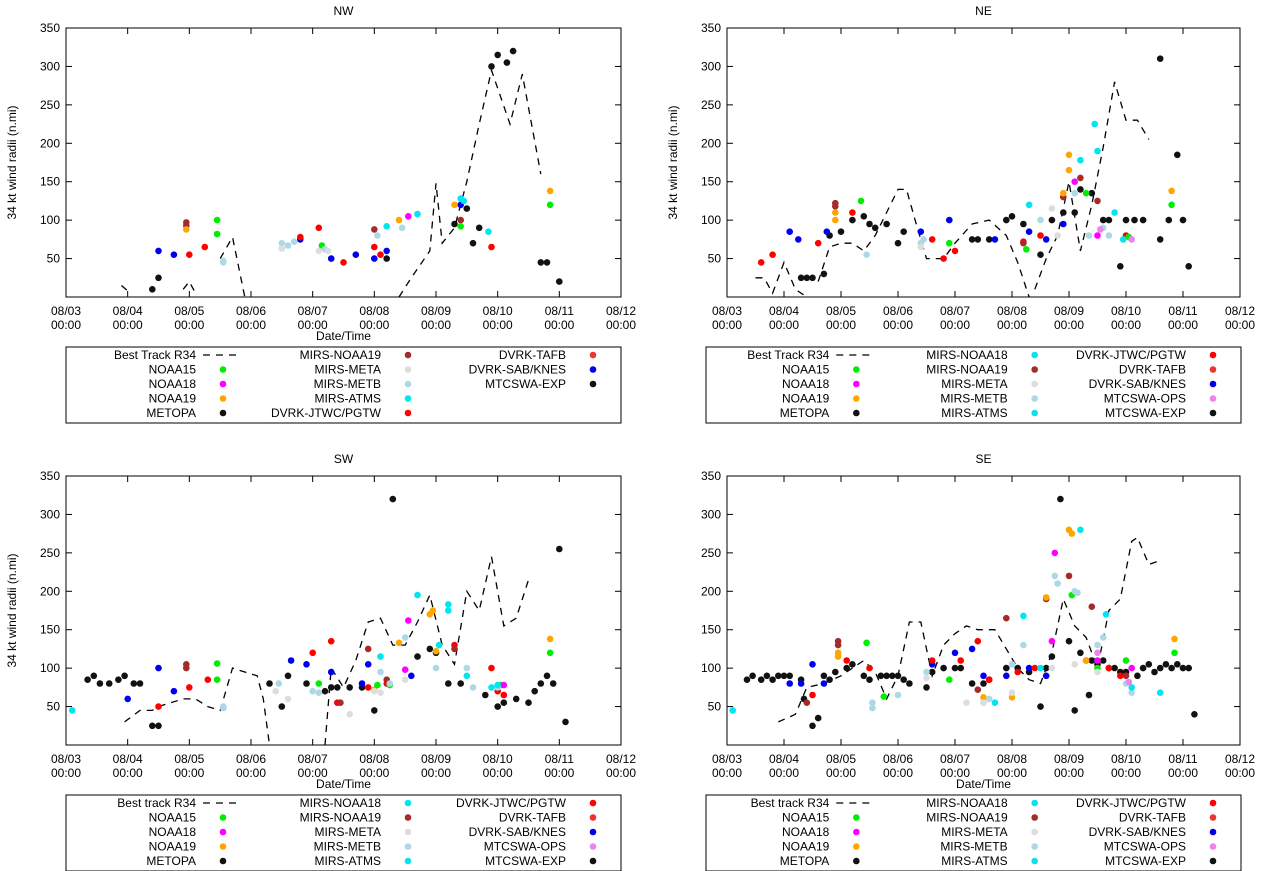 The width and height of the screenshot is (1267, 871). I want to click on x-tick-label: 08/08, so click(374, 759).